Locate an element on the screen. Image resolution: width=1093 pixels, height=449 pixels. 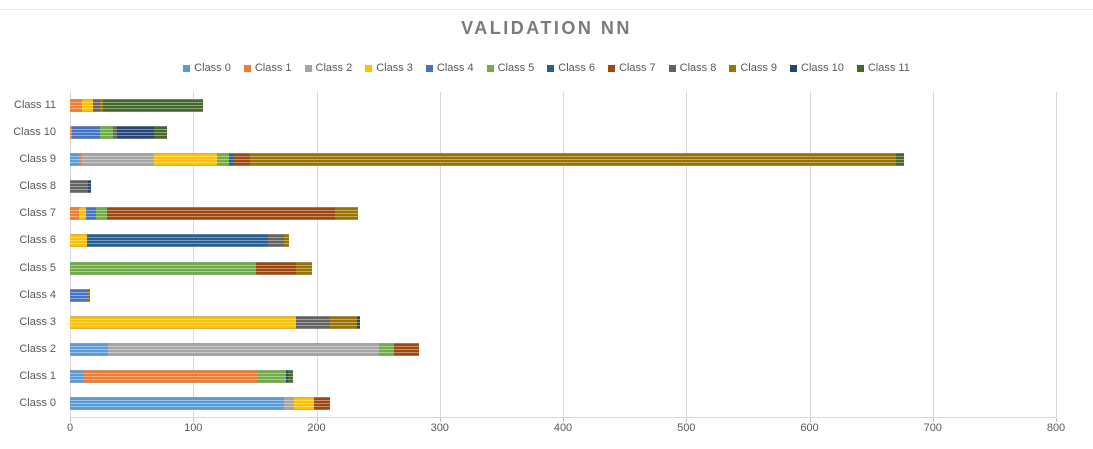
legend-item: Class 9 is located at coordinates (753, 68).